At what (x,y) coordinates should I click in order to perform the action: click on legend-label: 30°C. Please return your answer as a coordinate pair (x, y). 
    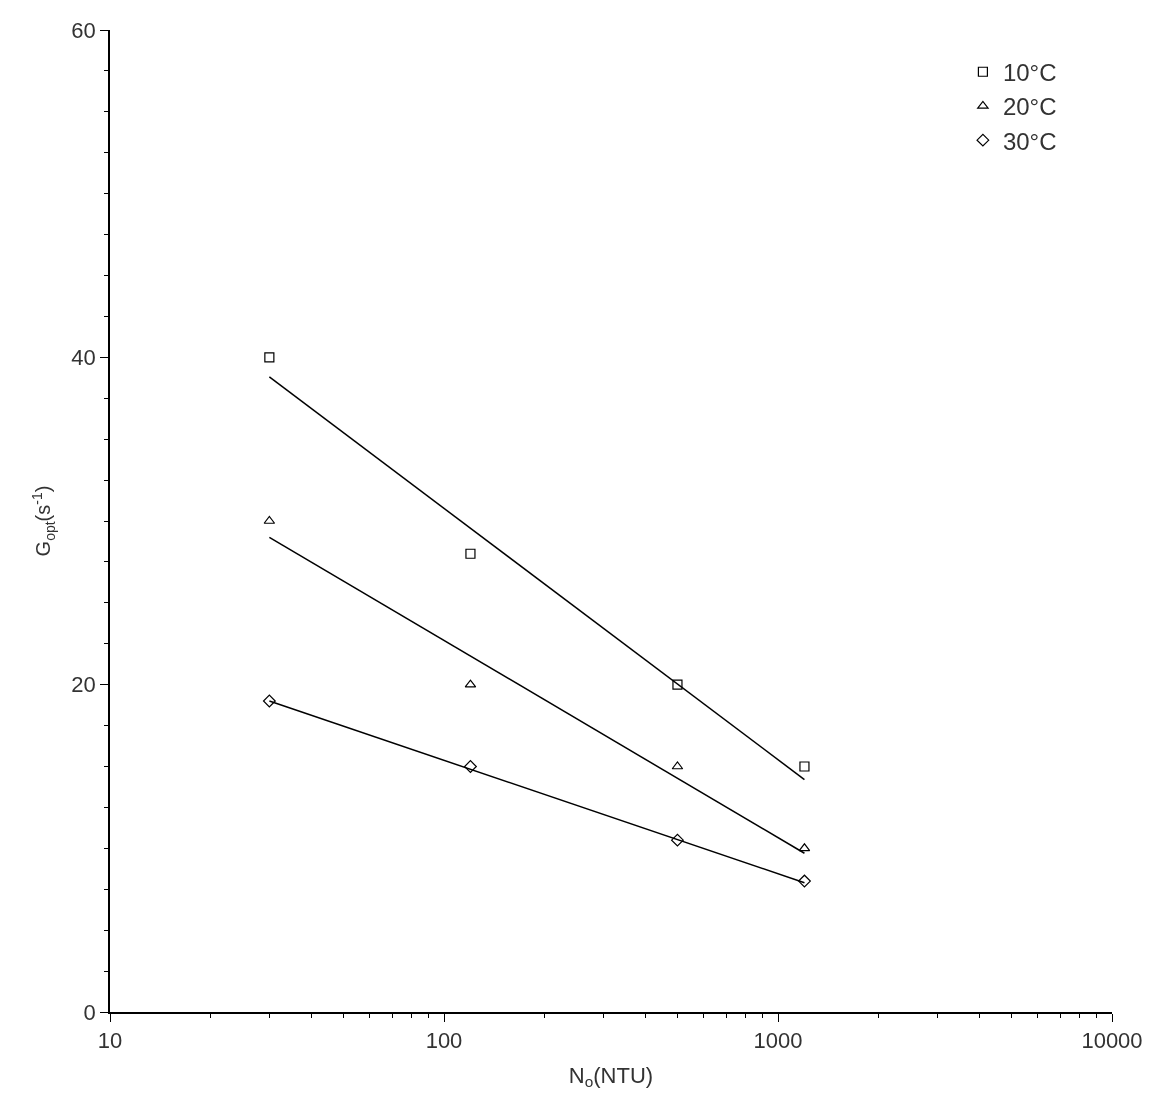
    Looking at the image, I should click on (1029, 141).